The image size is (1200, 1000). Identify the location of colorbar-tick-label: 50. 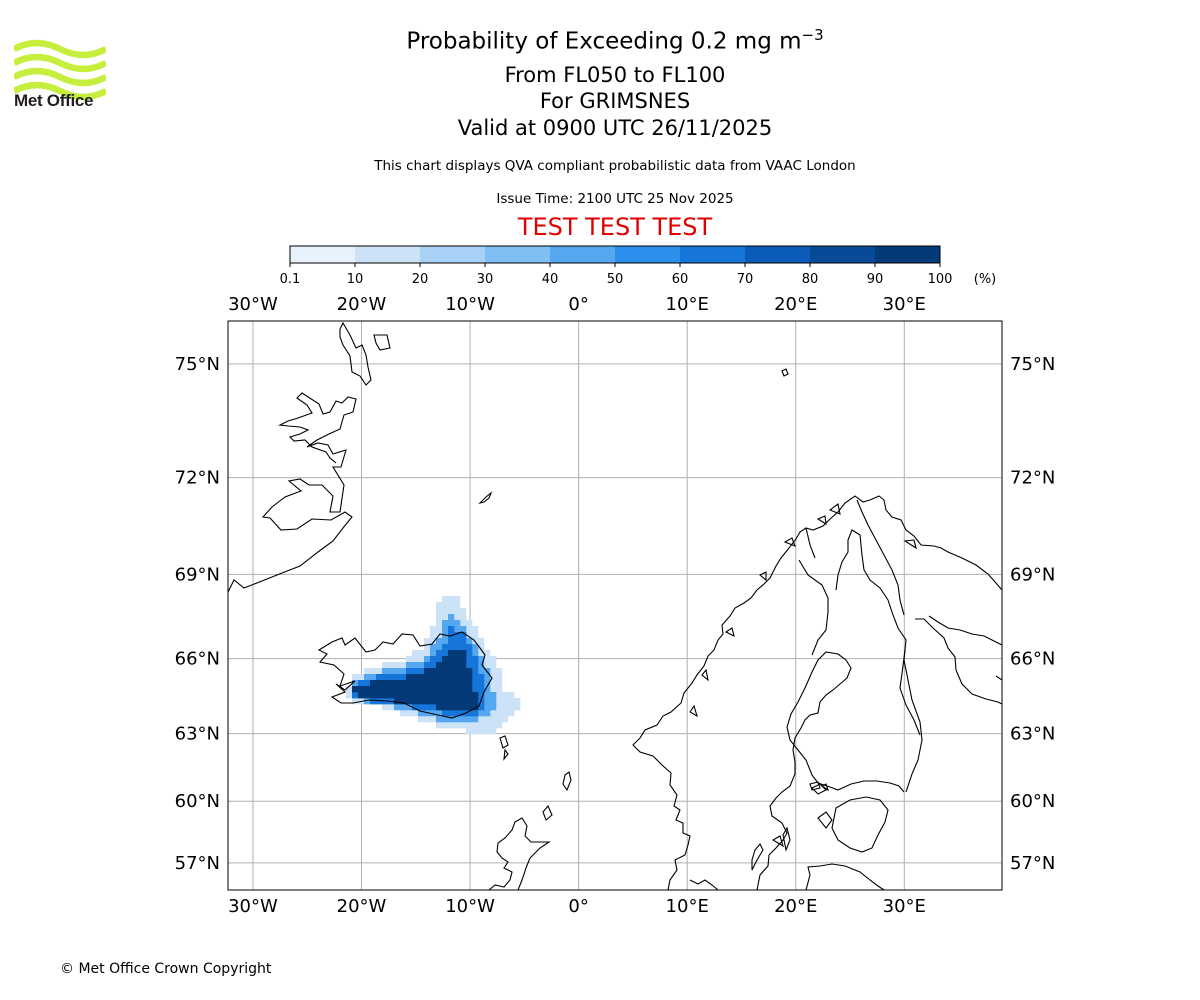
(615, 279).